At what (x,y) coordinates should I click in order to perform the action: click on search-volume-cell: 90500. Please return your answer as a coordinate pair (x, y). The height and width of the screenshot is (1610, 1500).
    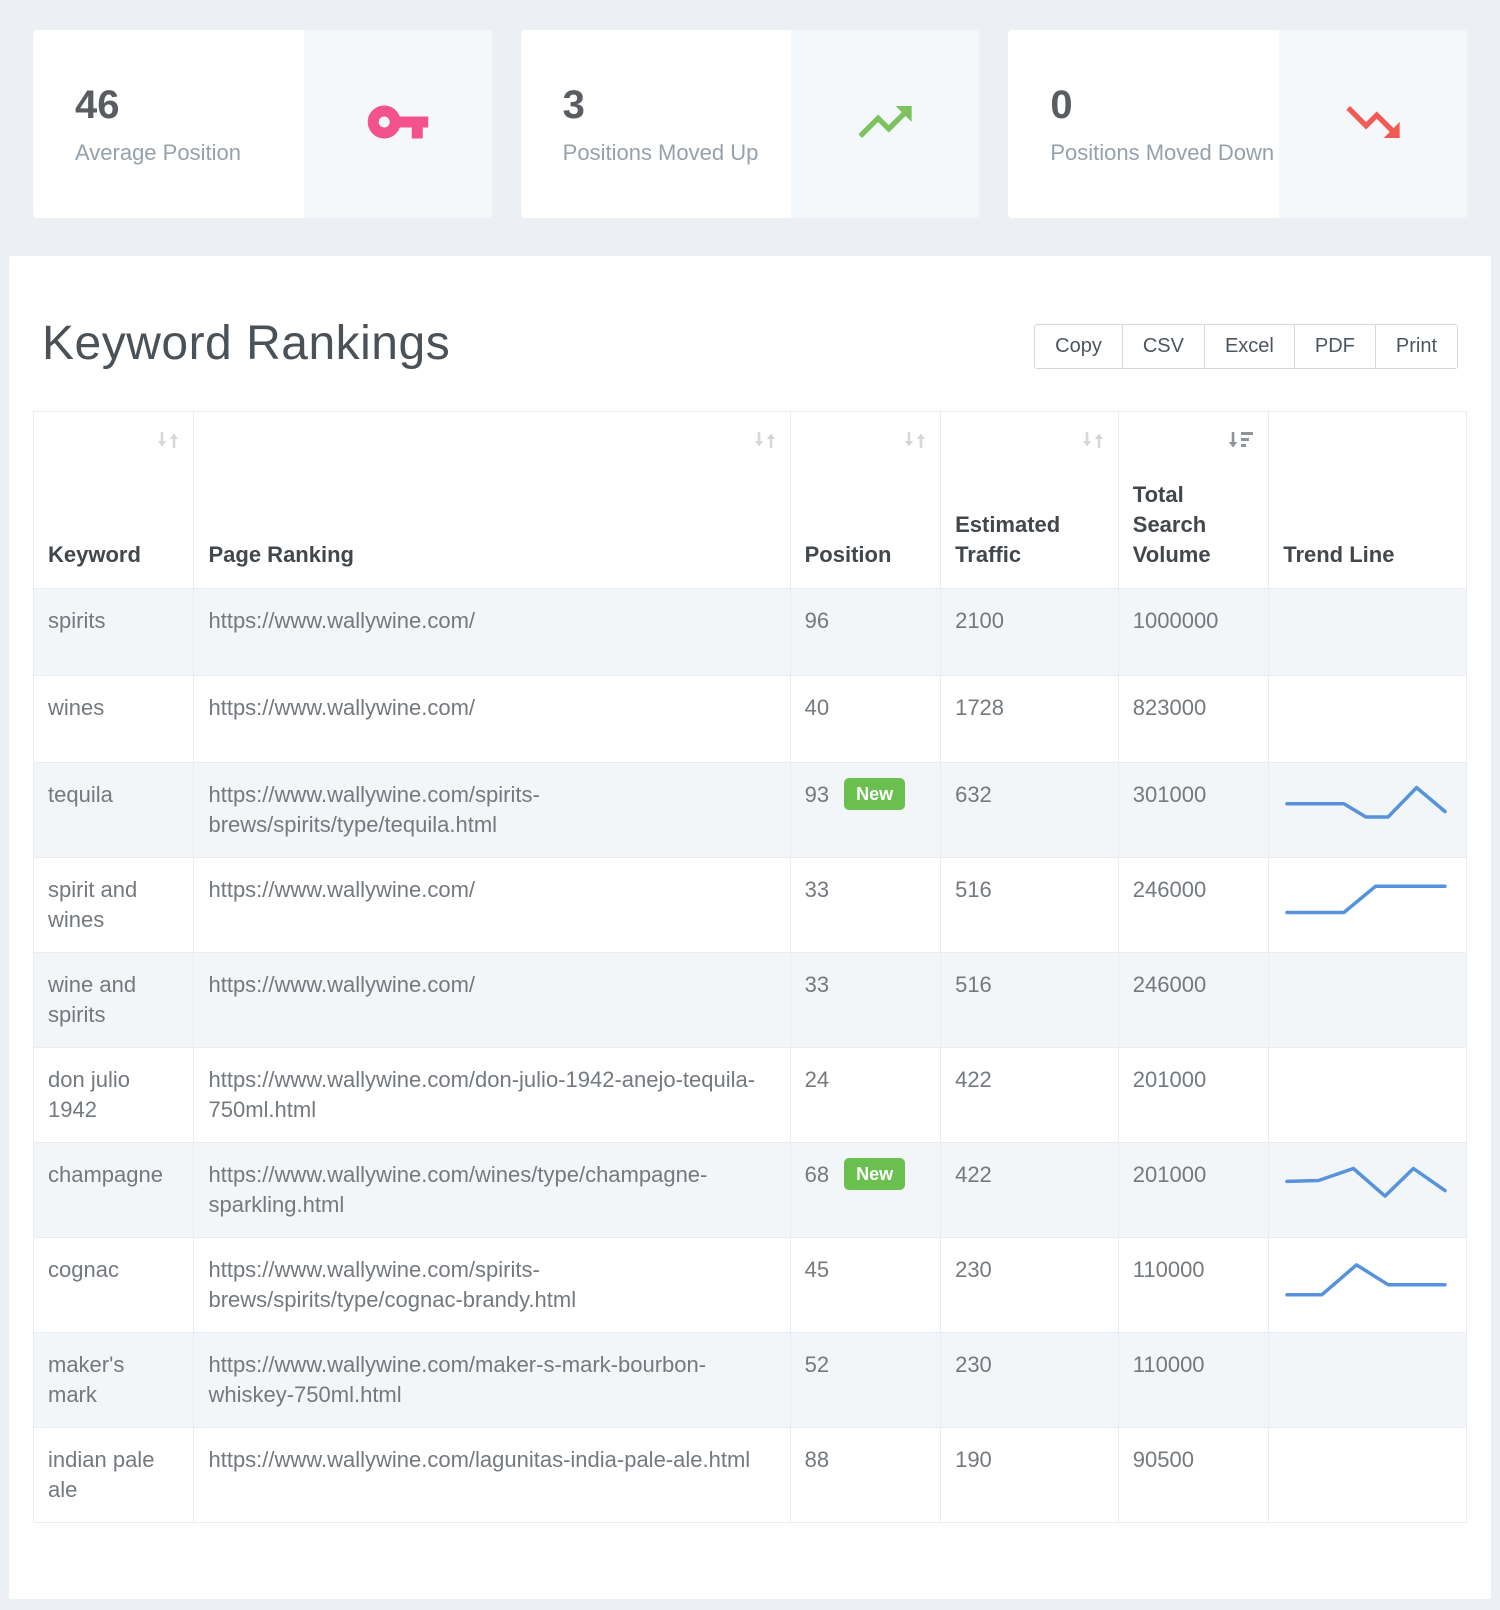
    Looking at the image, I should click on (1193, 1475).